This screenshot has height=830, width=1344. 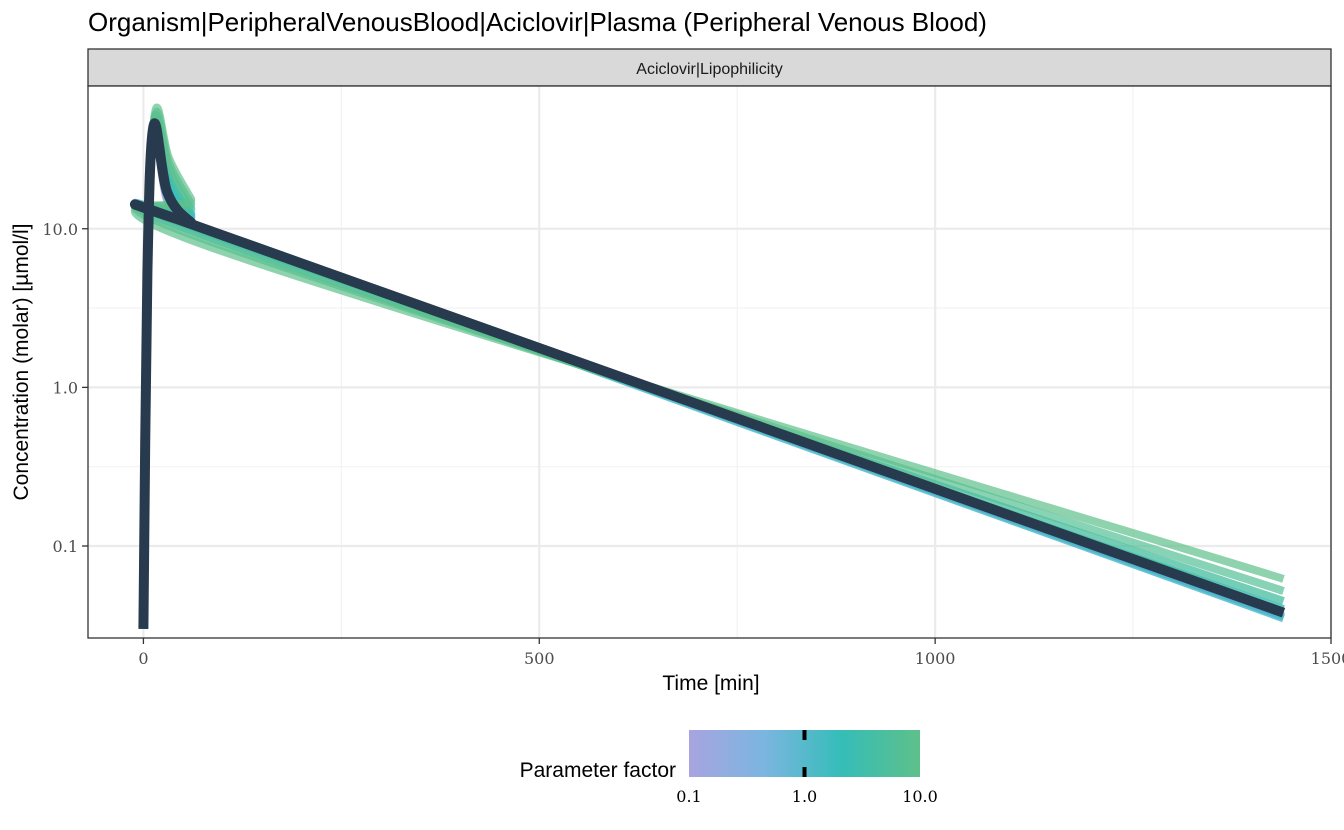 I want to click on x-axis-title: Time [min], so click(x=710, y=683).